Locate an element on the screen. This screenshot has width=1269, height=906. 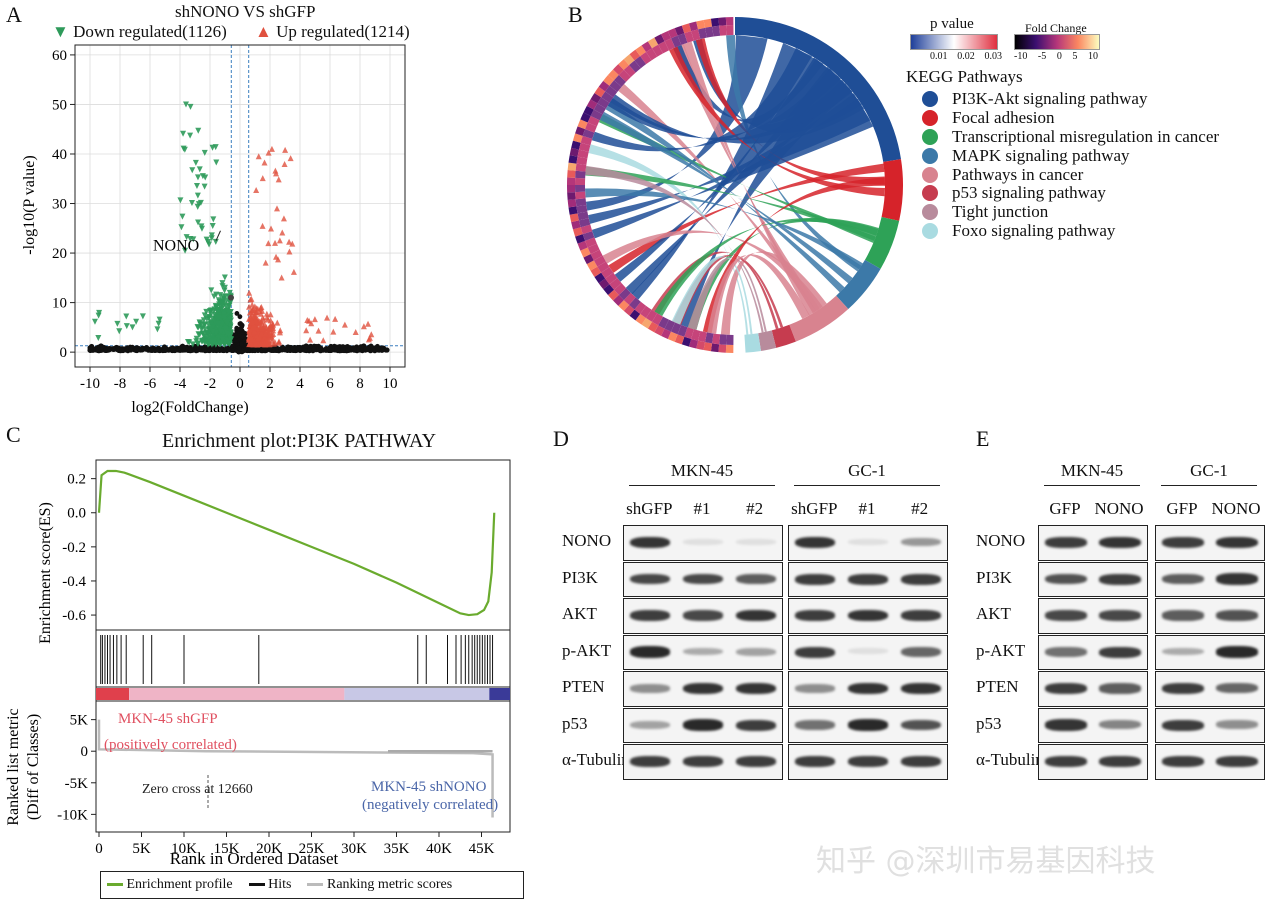
legend-label: Ranking metric scores is located at coordinates (389, 884).